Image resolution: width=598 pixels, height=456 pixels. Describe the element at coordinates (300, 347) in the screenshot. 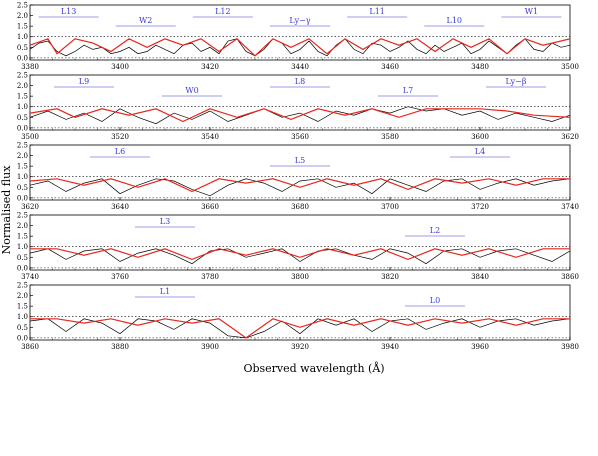

I see `x-tick-label: 3920` at that location.